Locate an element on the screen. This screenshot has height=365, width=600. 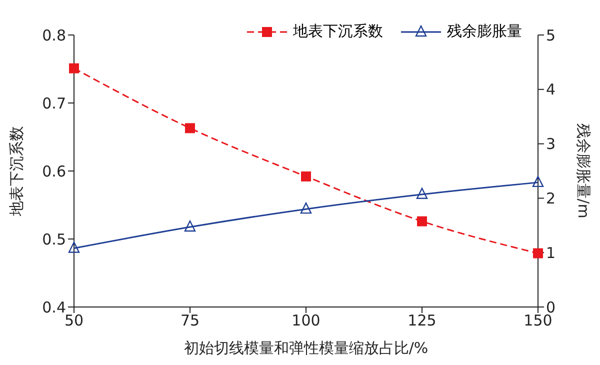
y-tick-label: 0.5 is located at coordinates (54, 239).